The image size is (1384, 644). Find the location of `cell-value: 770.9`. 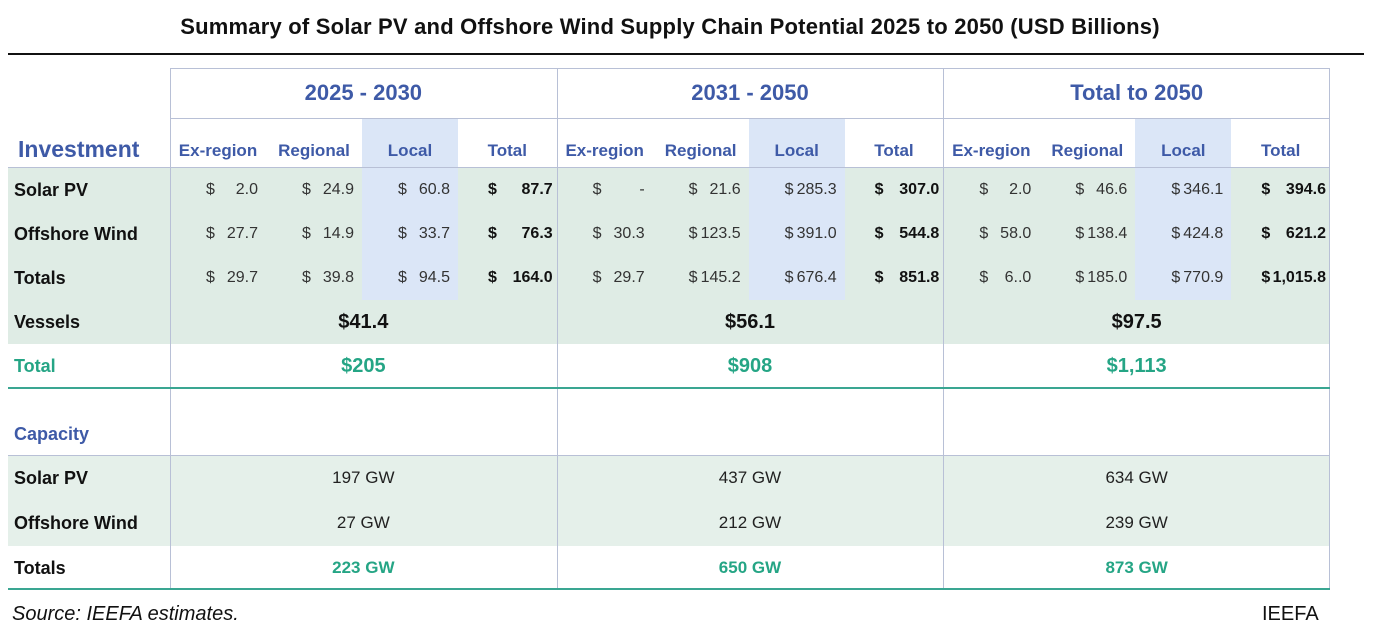

cell-value: 770.9 is located at coordinates (1203, 277).